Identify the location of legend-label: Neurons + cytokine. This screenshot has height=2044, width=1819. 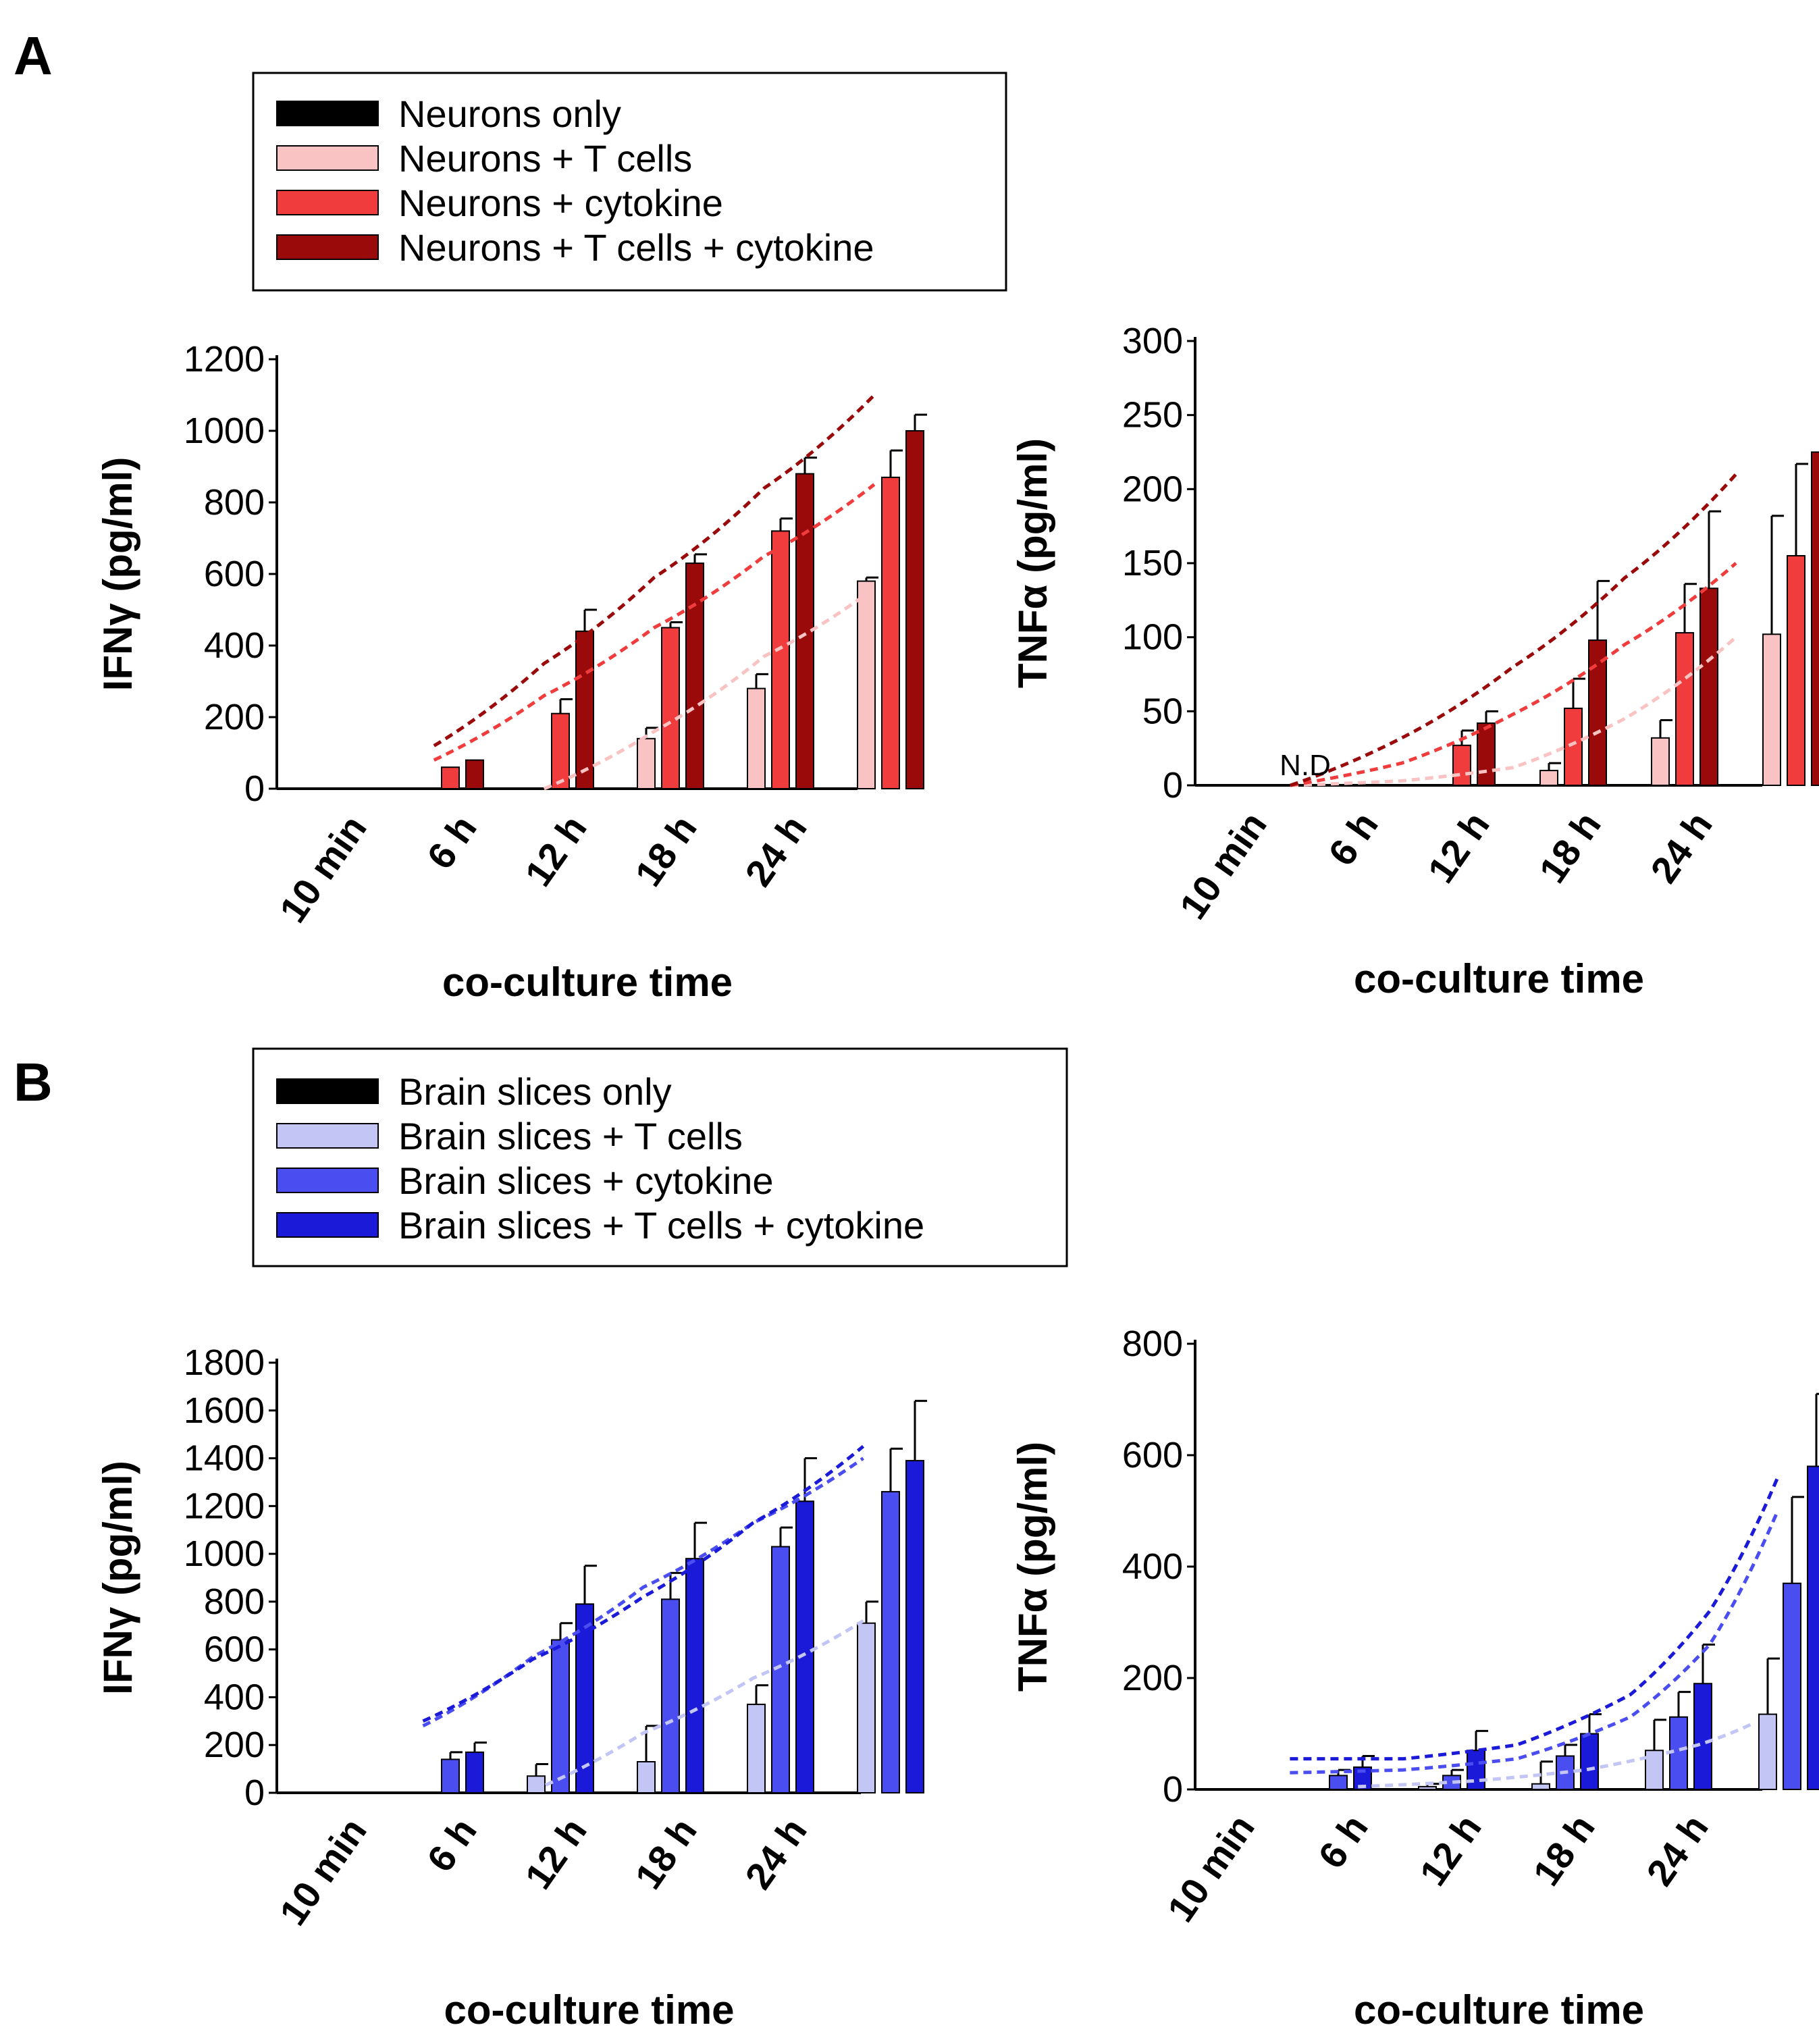
(560, 203).